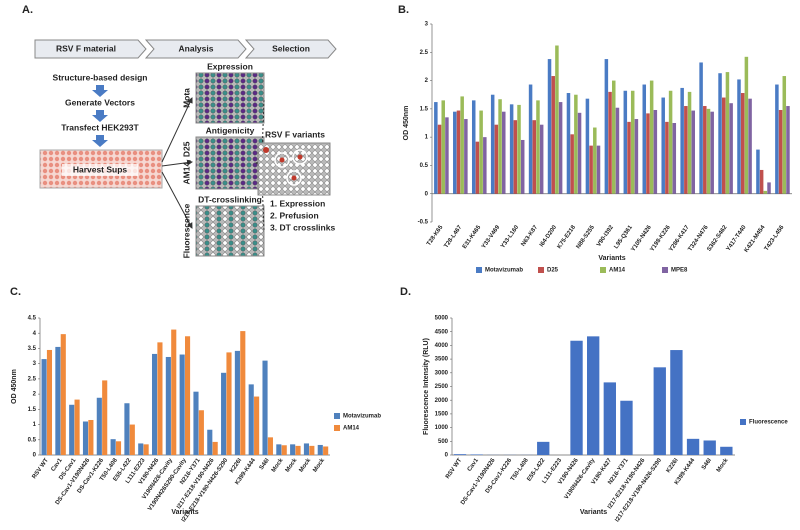 The width and height of the screenshot is (800, 530). Describe the element at coordinates (32, 349) in the screenshot. I see `y-tick-label: 3.5` at that location.